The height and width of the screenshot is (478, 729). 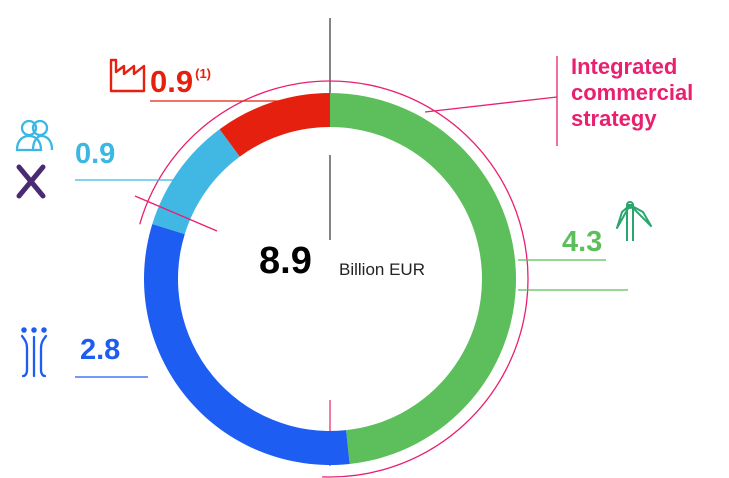 What do you see at coordinates (34, 135) in the screenshot?
I see `people-icon` at bounding box center [34, 135].